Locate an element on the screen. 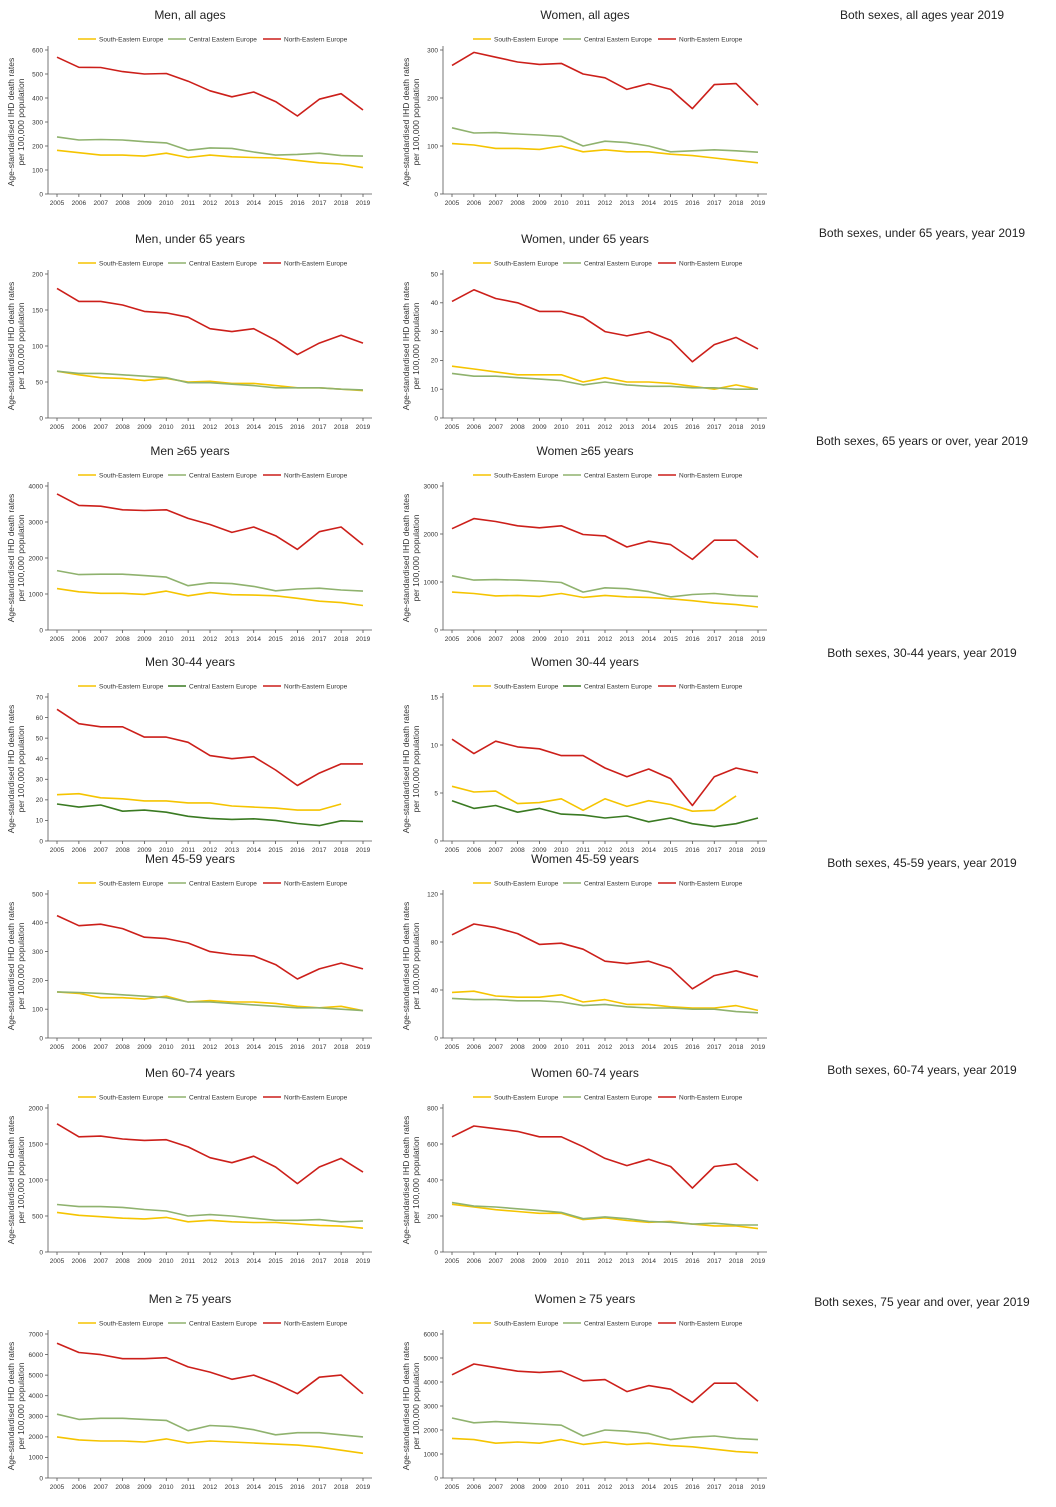 Image resolution: width=1056 pixels, height=1507 pixels. y-tick-label: 1500 is located at coordinates (36, 1144).